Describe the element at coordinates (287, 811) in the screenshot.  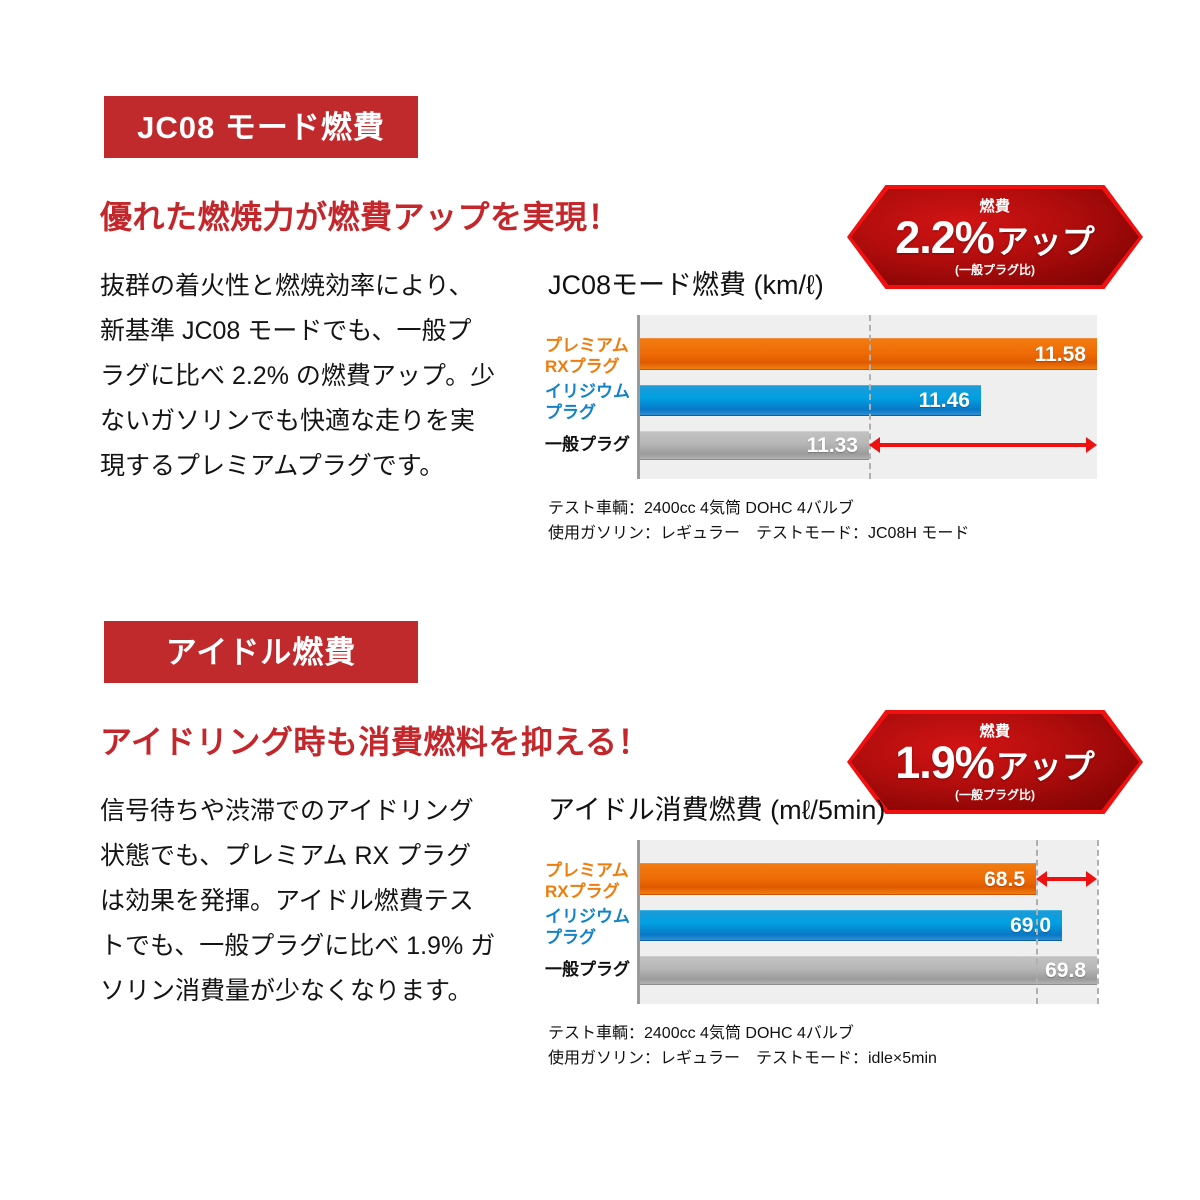
I see `body-line: 信号待ちや渋滞でのアイドリング` at that location.